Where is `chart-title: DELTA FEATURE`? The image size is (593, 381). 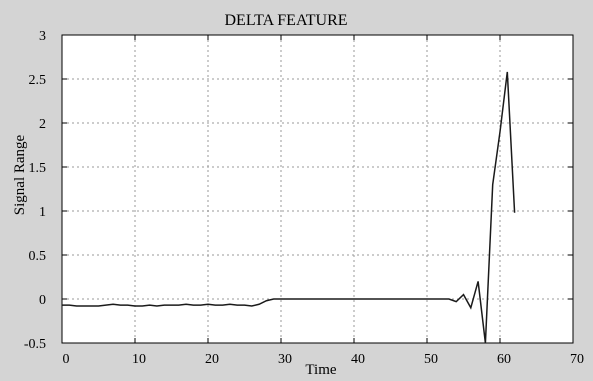
chart-title: DELTA FEATURE is located at coordinates (285, 20).